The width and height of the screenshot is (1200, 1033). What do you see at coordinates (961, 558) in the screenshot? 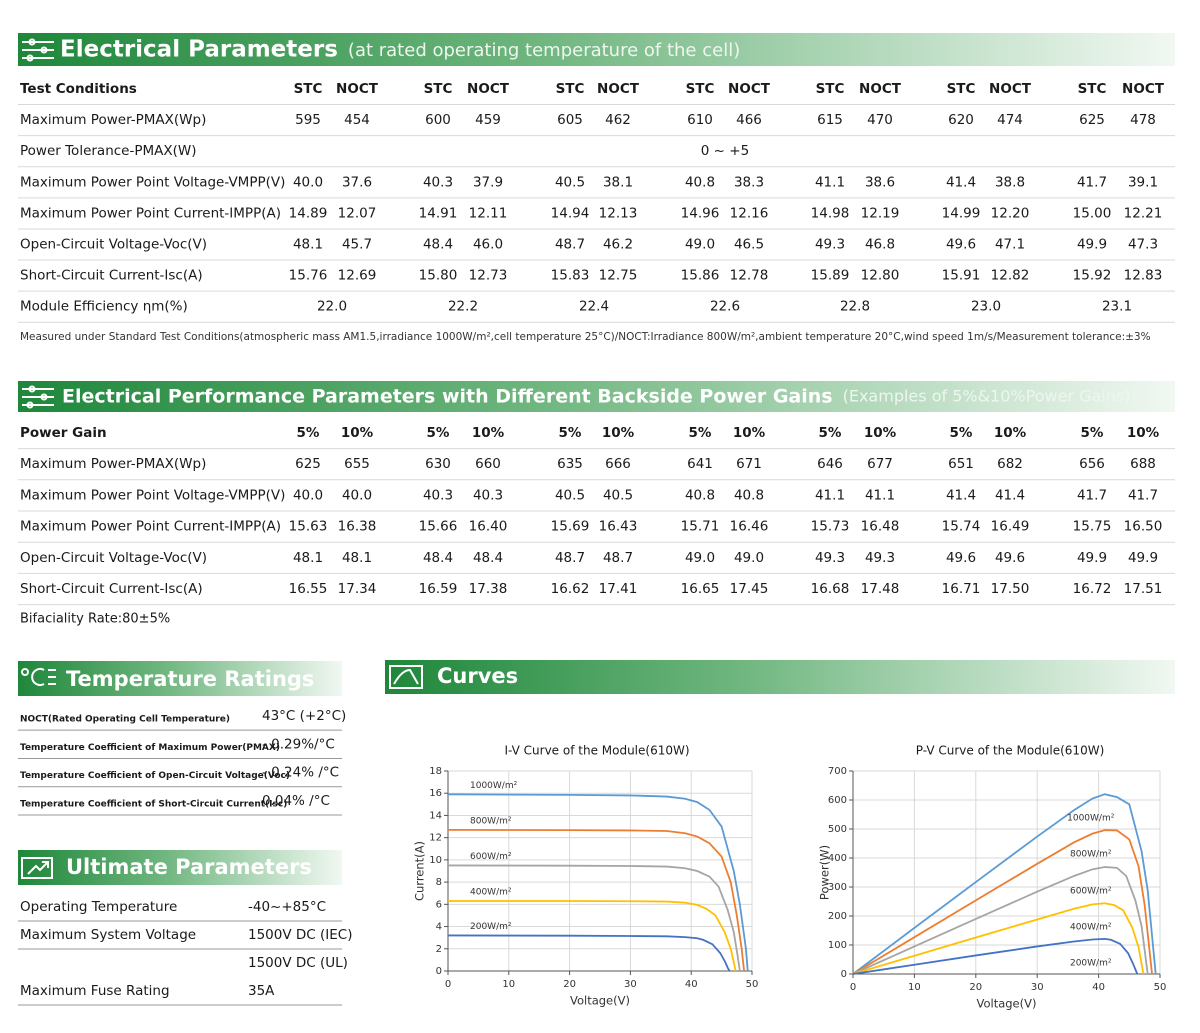
I see `cell-value: 49.6` at bounding box center [961, 558].